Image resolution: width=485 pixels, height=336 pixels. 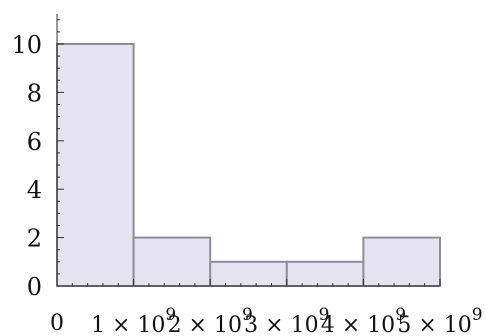 What do you see at coordinates (37, 160) in the screenshot?
I see `y-ticks-group: 0 2 4 6 8 10` at bounding box center [37, 160].